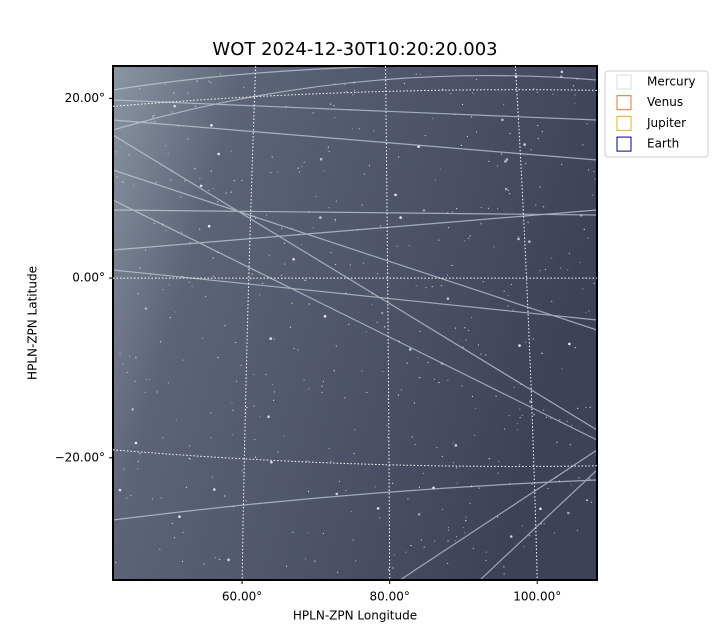 The height and width of the screenshot is (640, 720). What do you see at coordinates (526, 323) in the screenshot?
I see `grid-line` at bounding box center [526, 323].